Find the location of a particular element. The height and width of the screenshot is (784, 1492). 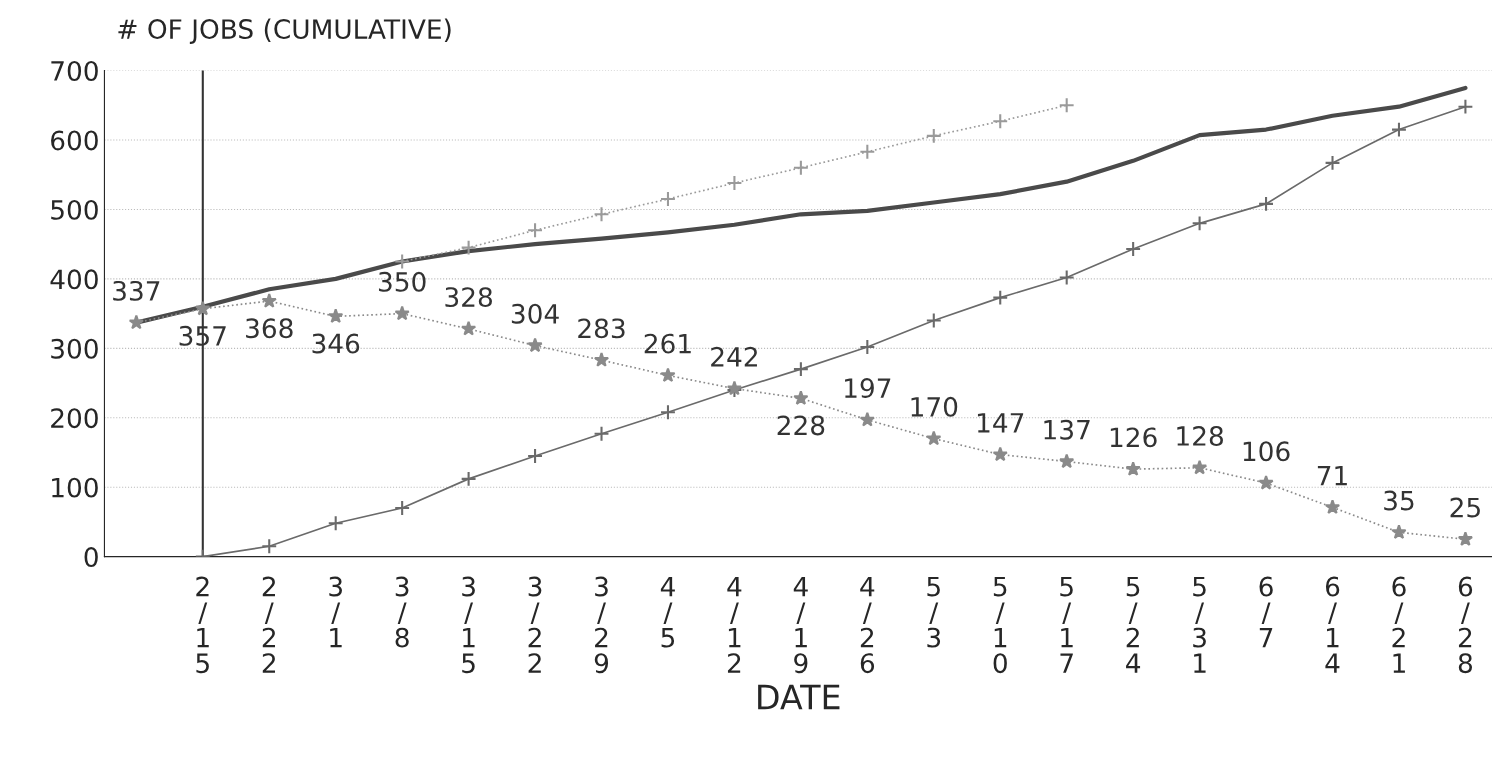

data-label: 197 is located at coordinates (868, 388).